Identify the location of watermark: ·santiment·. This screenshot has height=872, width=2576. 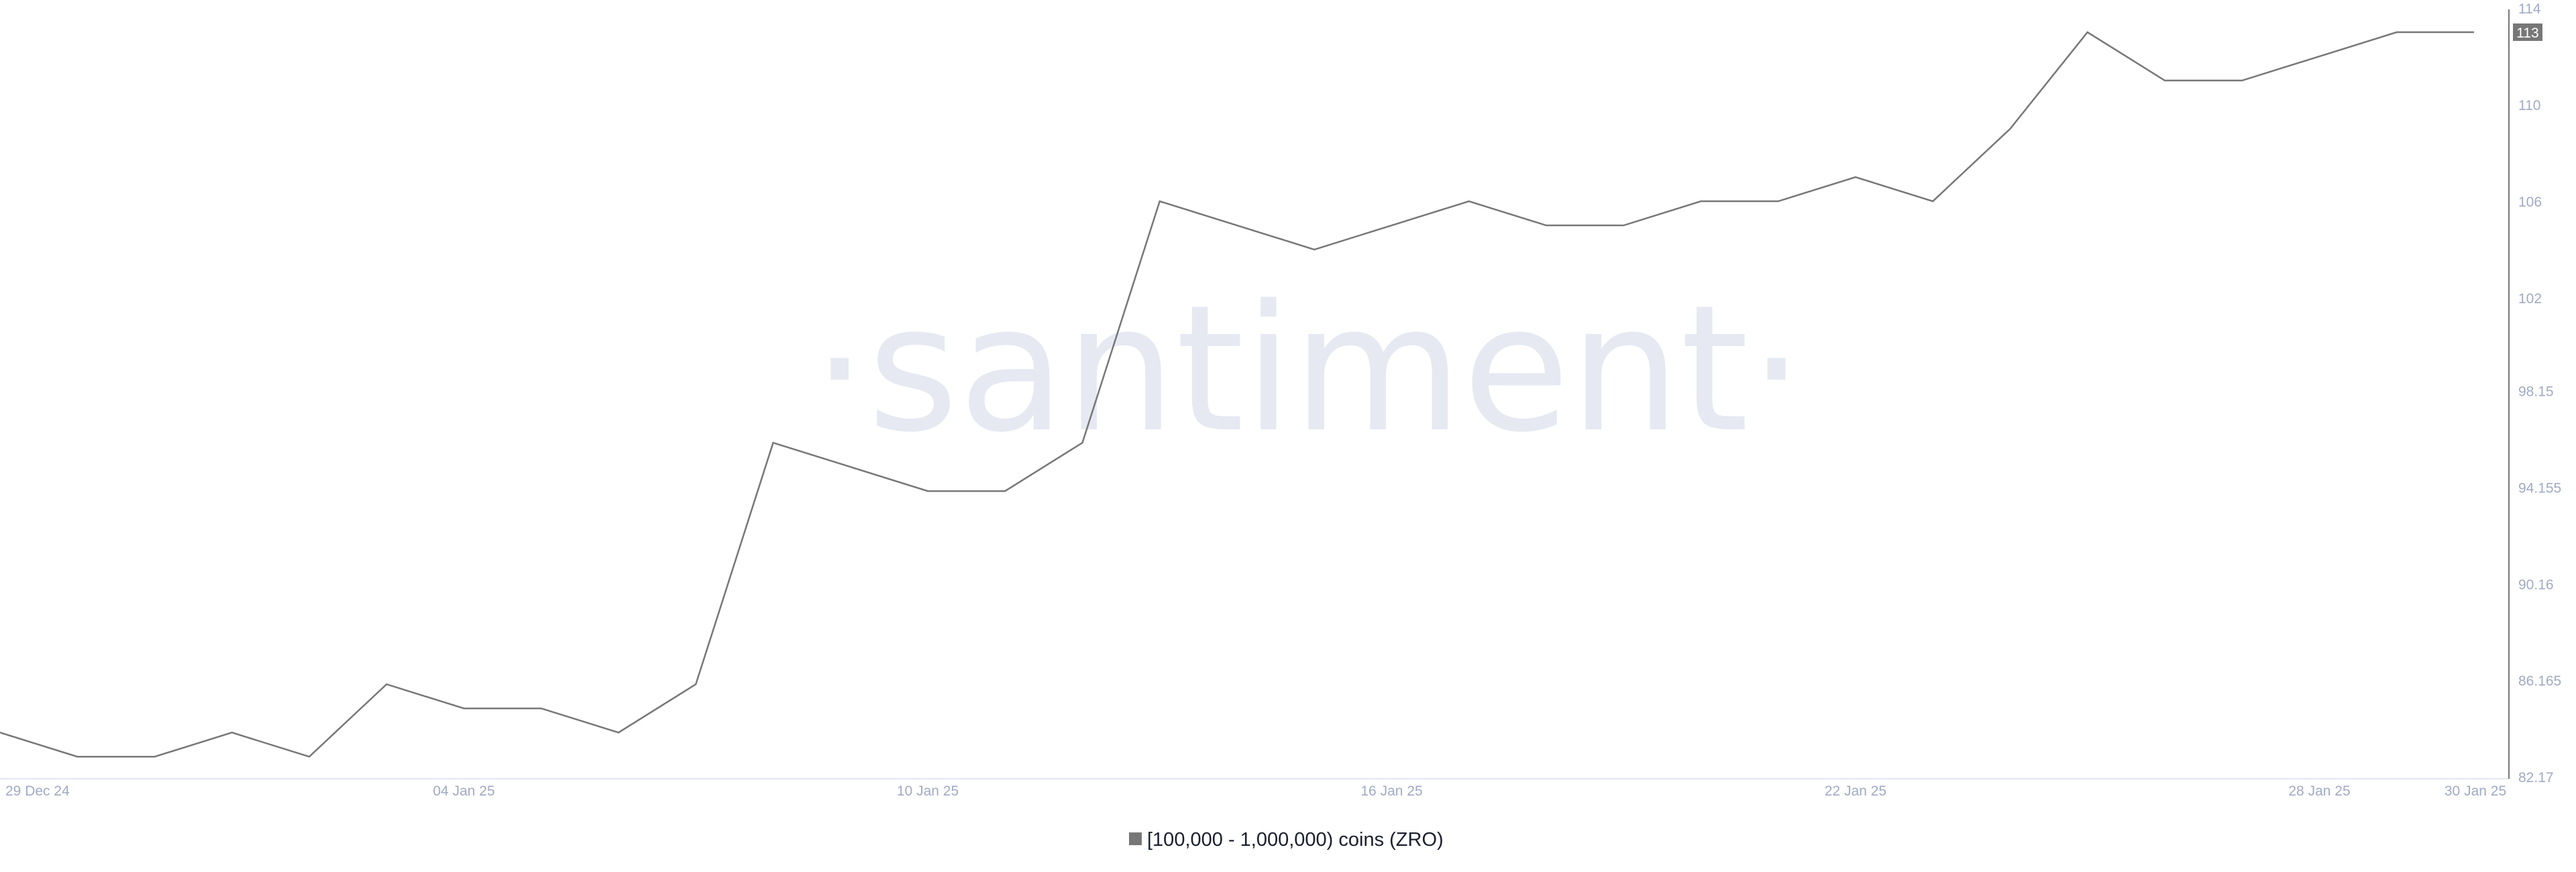
(1308, 369).